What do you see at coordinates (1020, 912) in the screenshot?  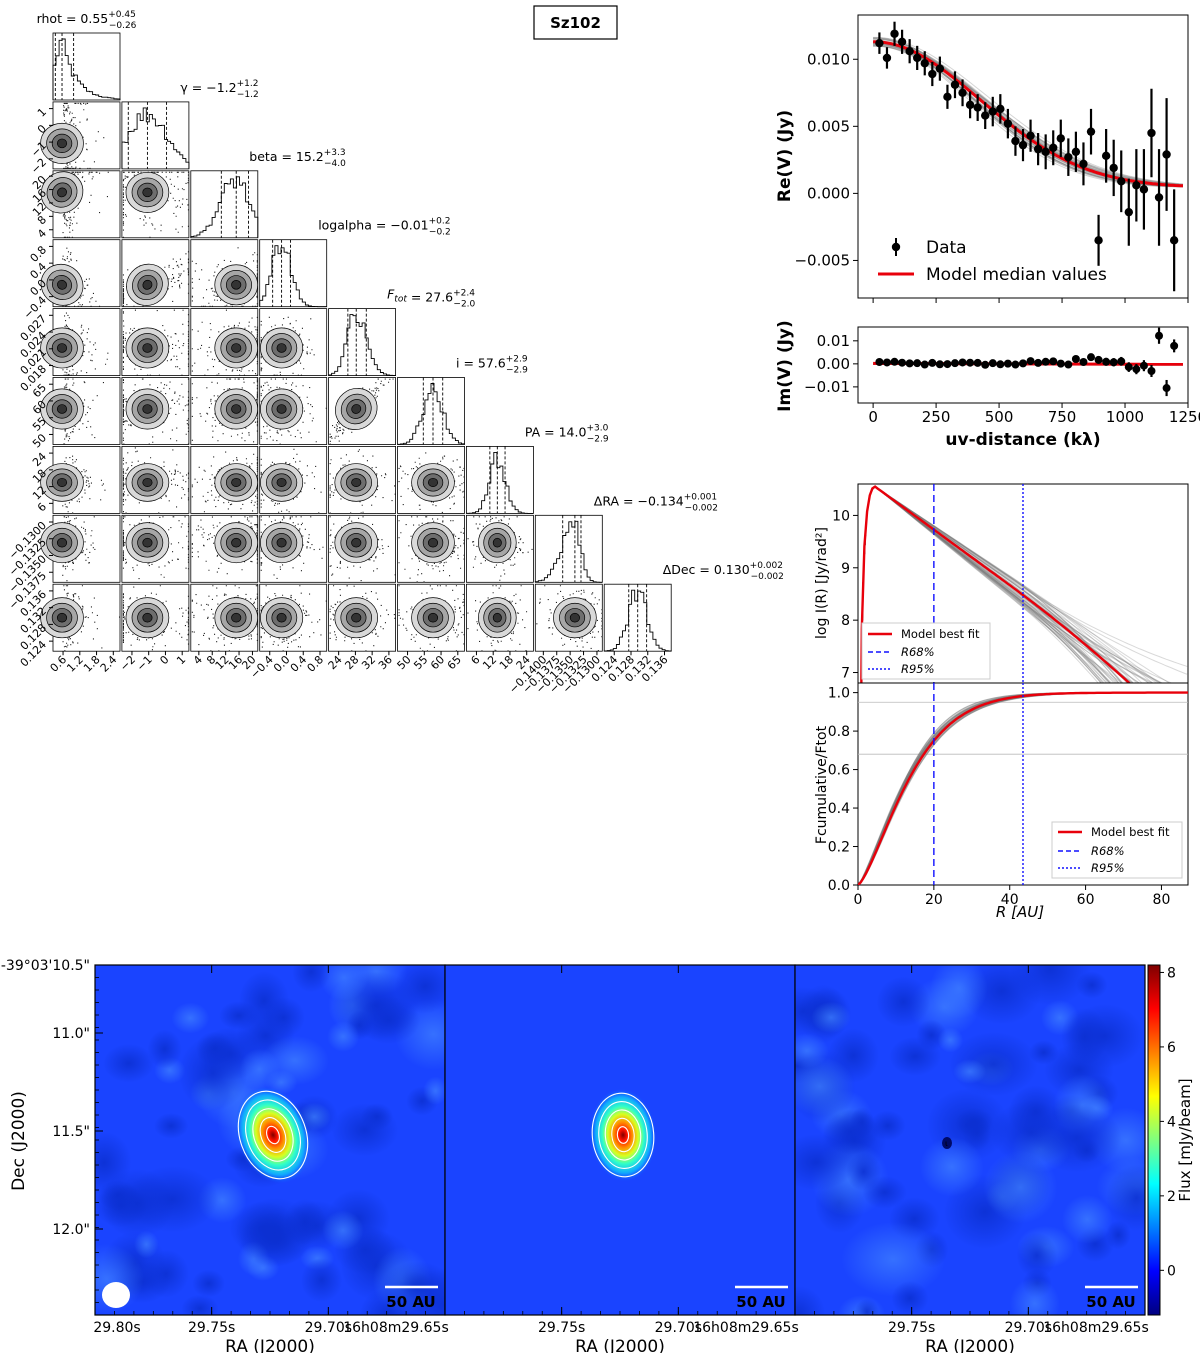 I see `x-axis-label-radius: R [AU]` at bounding box center [1020, 912].